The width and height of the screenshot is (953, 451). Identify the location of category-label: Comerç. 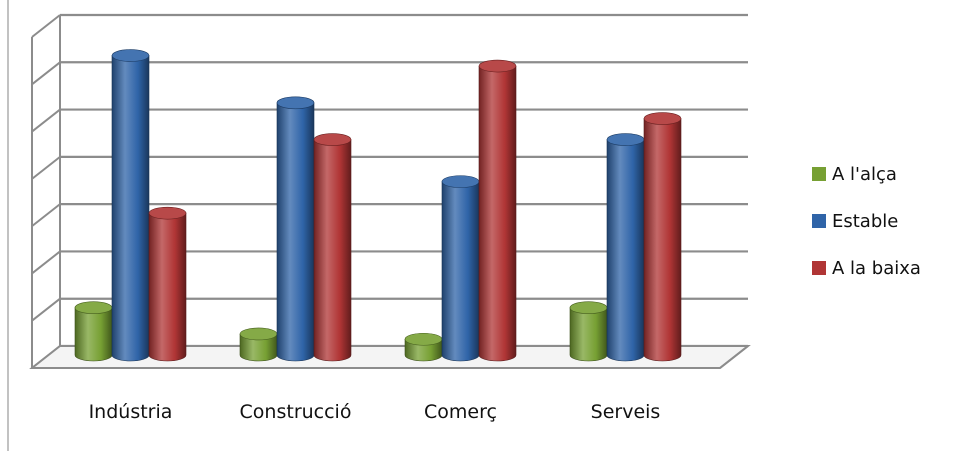
(460, 412).